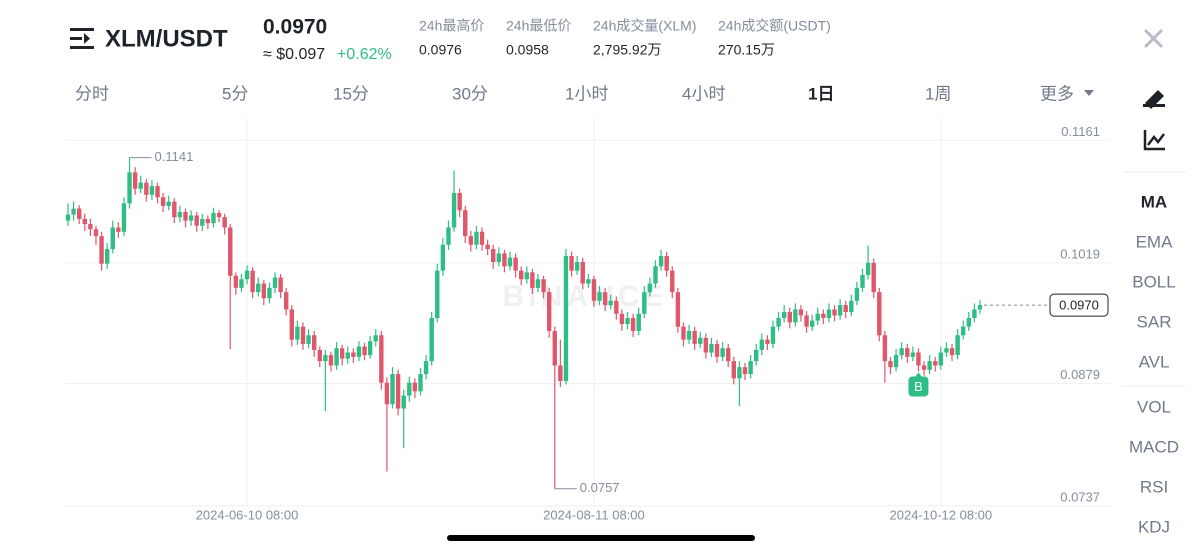  I want to click on indicator-tab: EMA, so click(1155, 241).